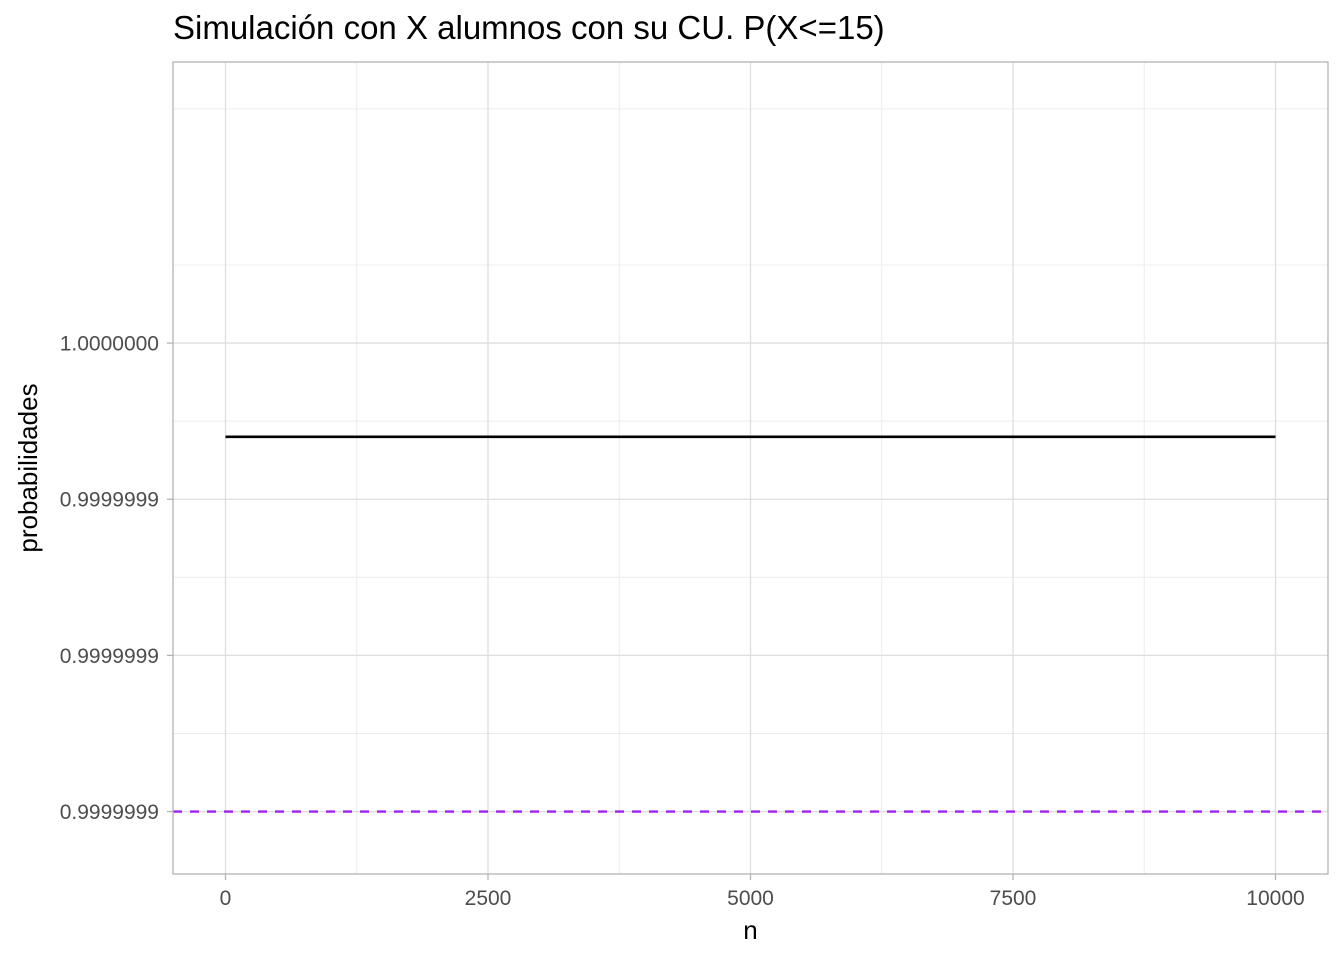 This screenshot has height=960, width=1344. What do you see at coordinates (226, 898) in the screenshot?
I see `x-tick-label: 0` at bounding box center [226, 898].